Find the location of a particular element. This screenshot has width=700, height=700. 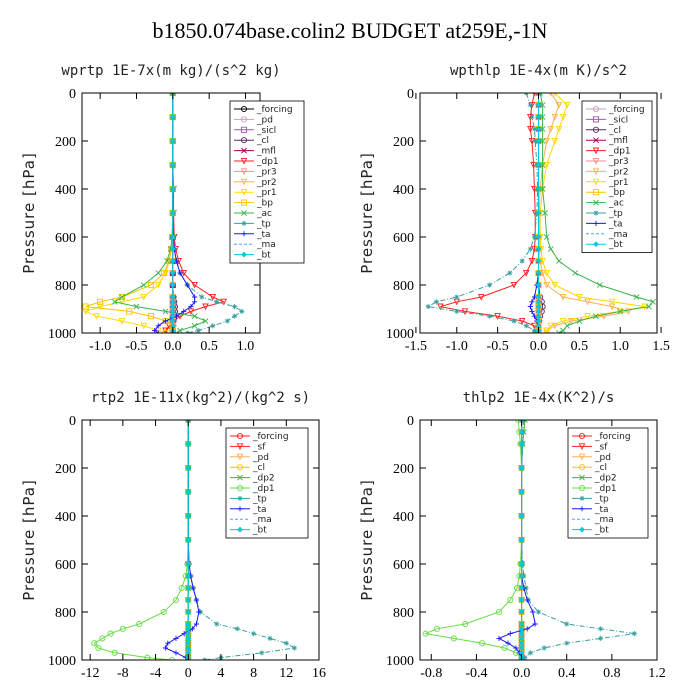

series-line_tp is located at coordinates (482, 213).